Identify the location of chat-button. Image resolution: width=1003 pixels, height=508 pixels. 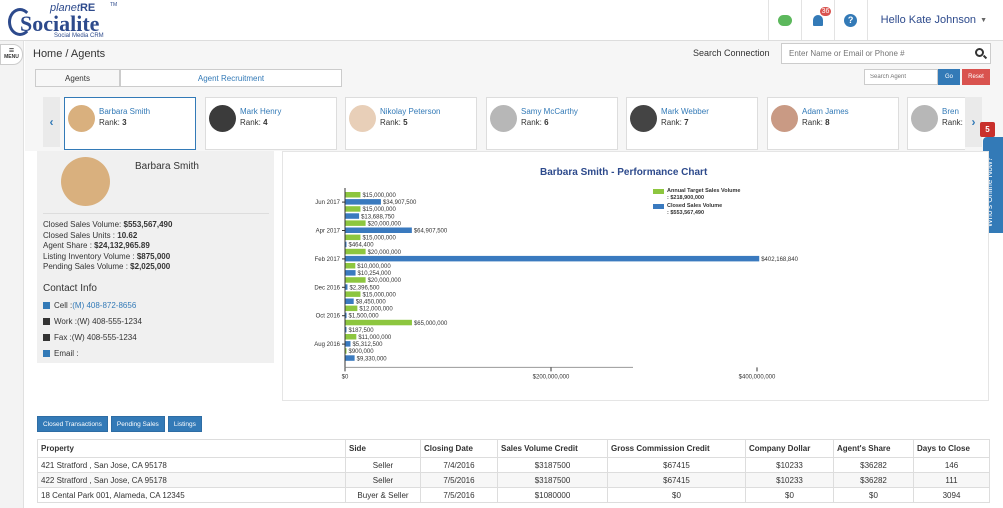
(784, 20).